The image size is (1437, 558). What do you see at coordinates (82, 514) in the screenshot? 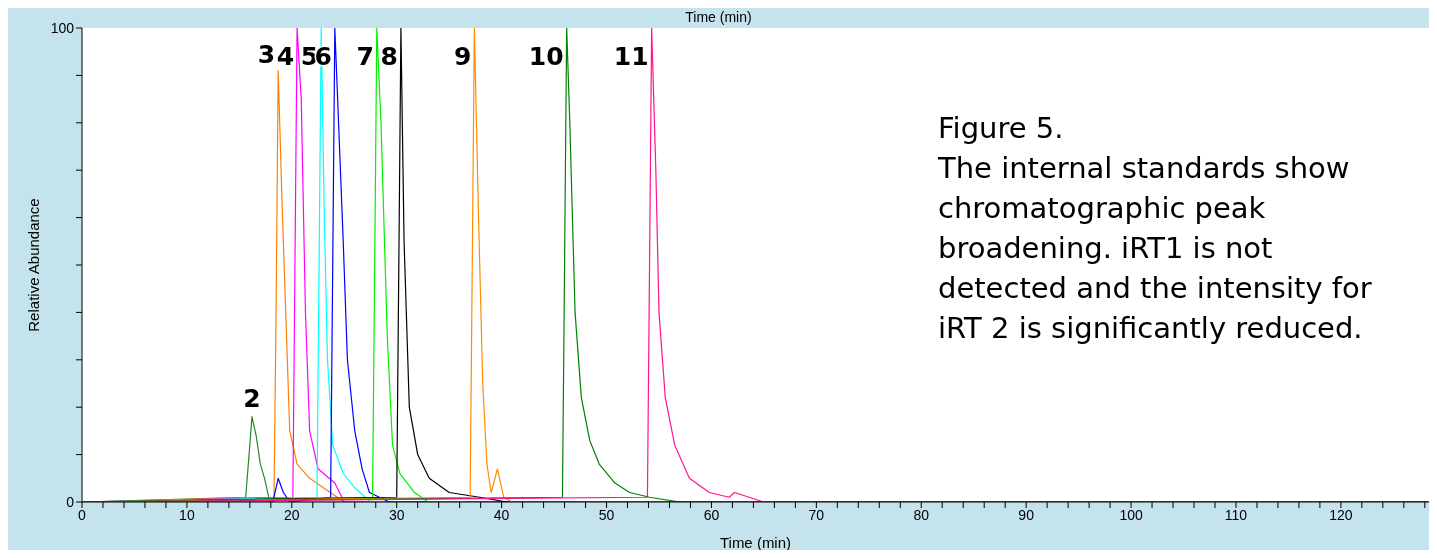
I see `x-tick-label: 0` at bounding box center [82, 514].